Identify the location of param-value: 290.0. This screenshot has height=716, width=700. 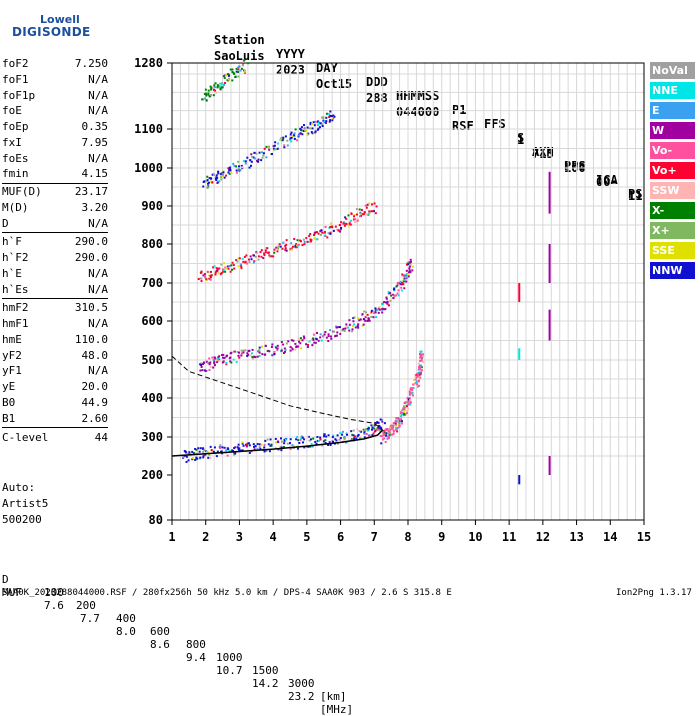
(91, 242).